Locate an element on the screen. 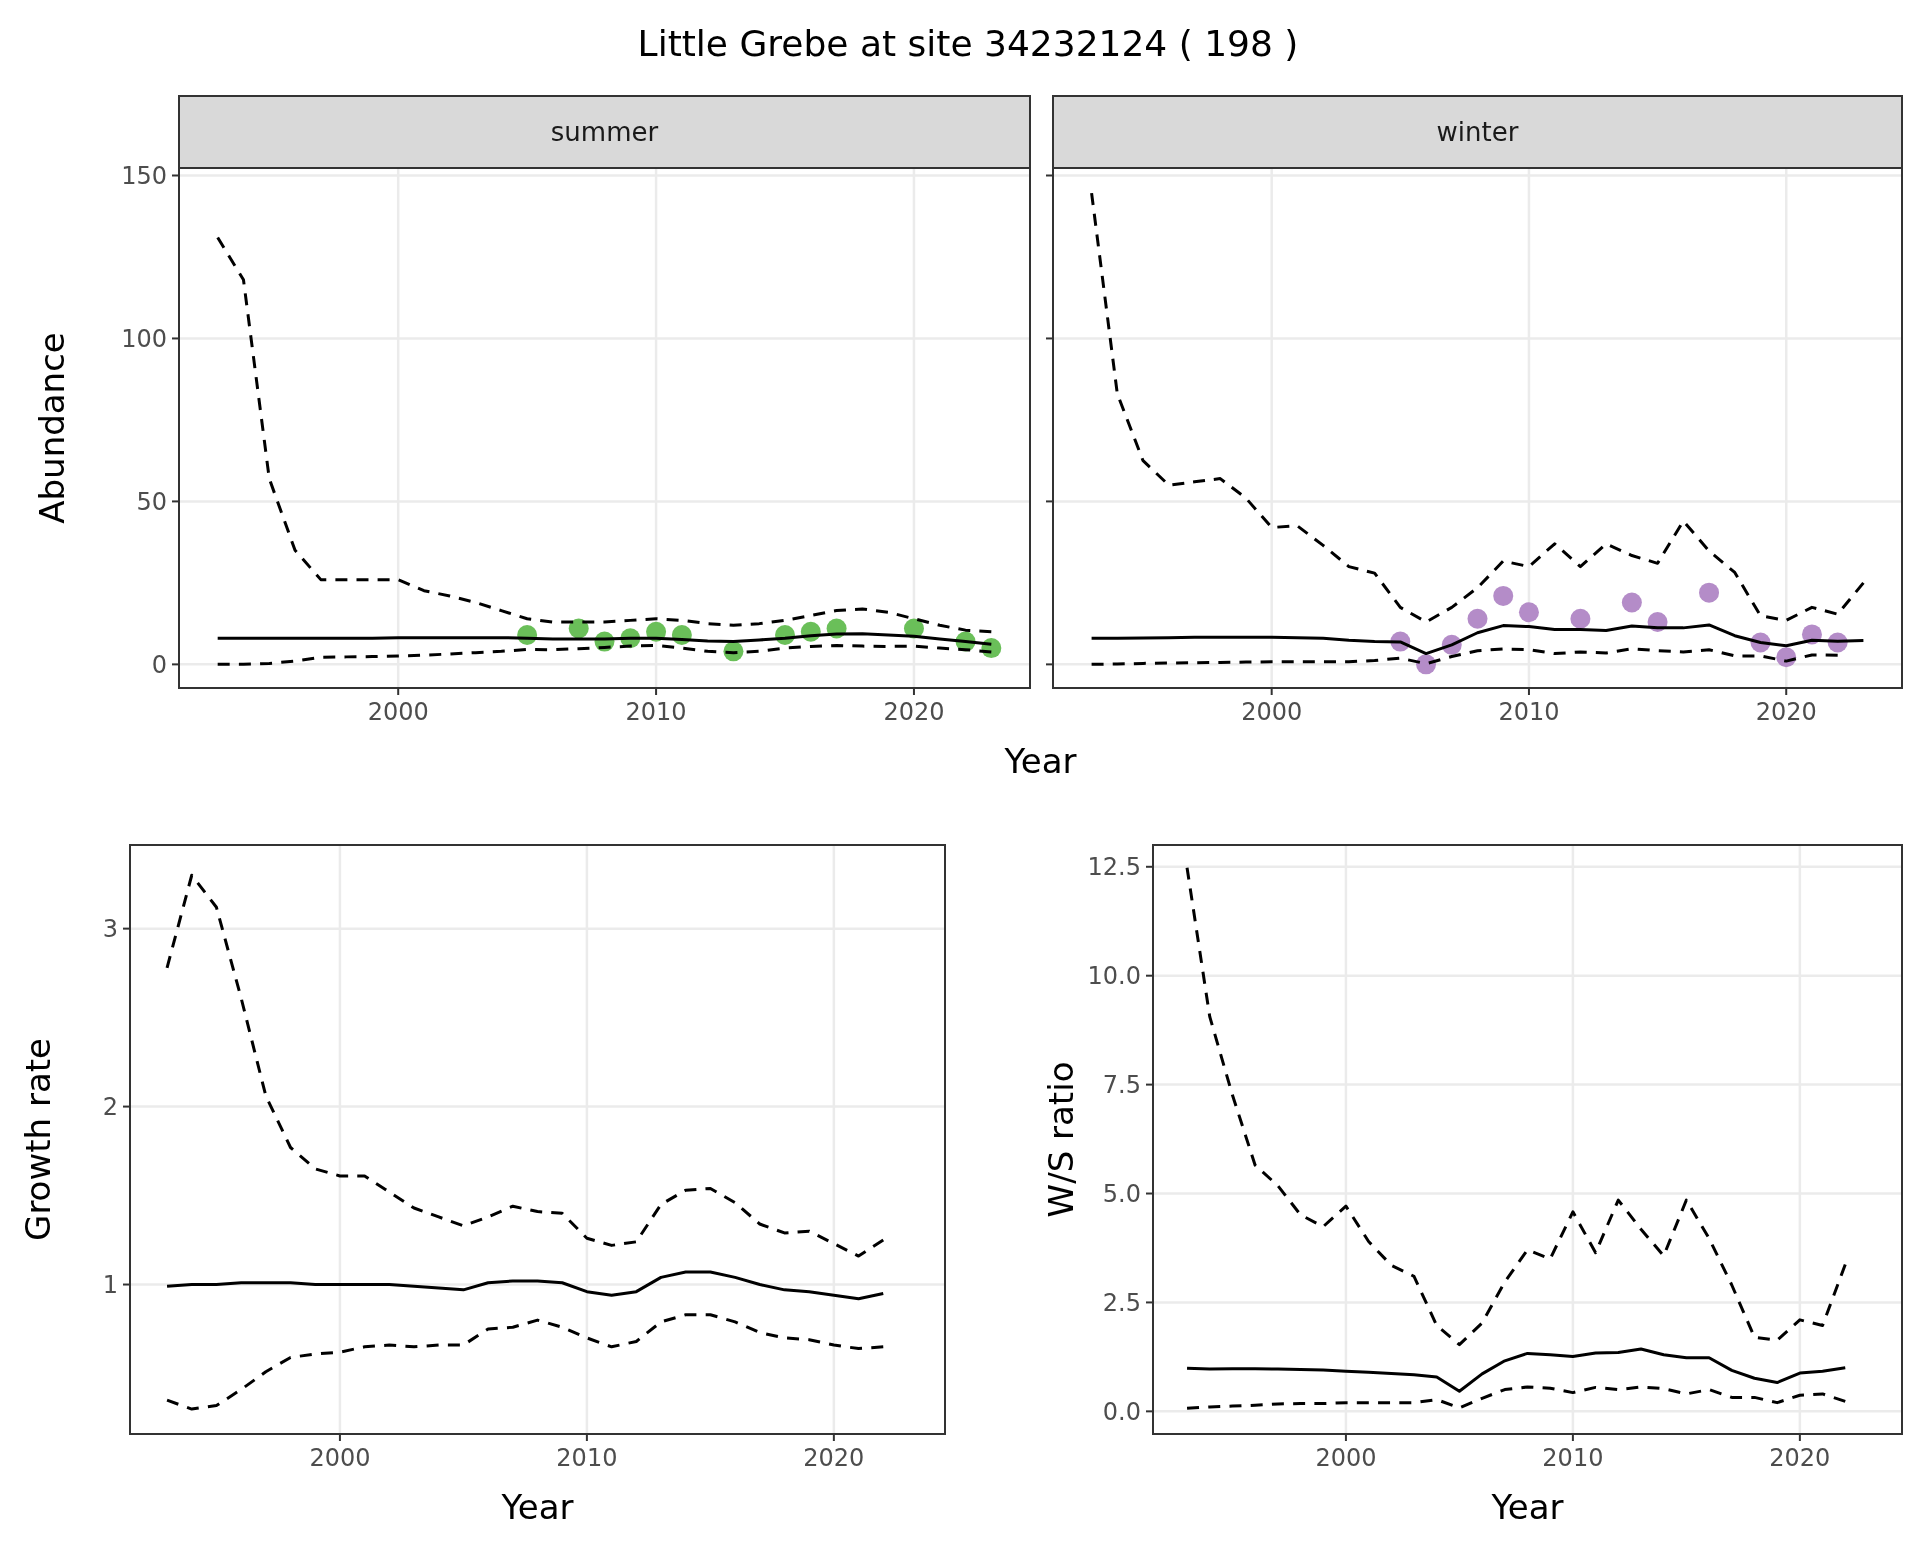 The height and width of the screenshot is (1560, 1920). chart-subtitle: winter is located at coordinates (1477, 132).